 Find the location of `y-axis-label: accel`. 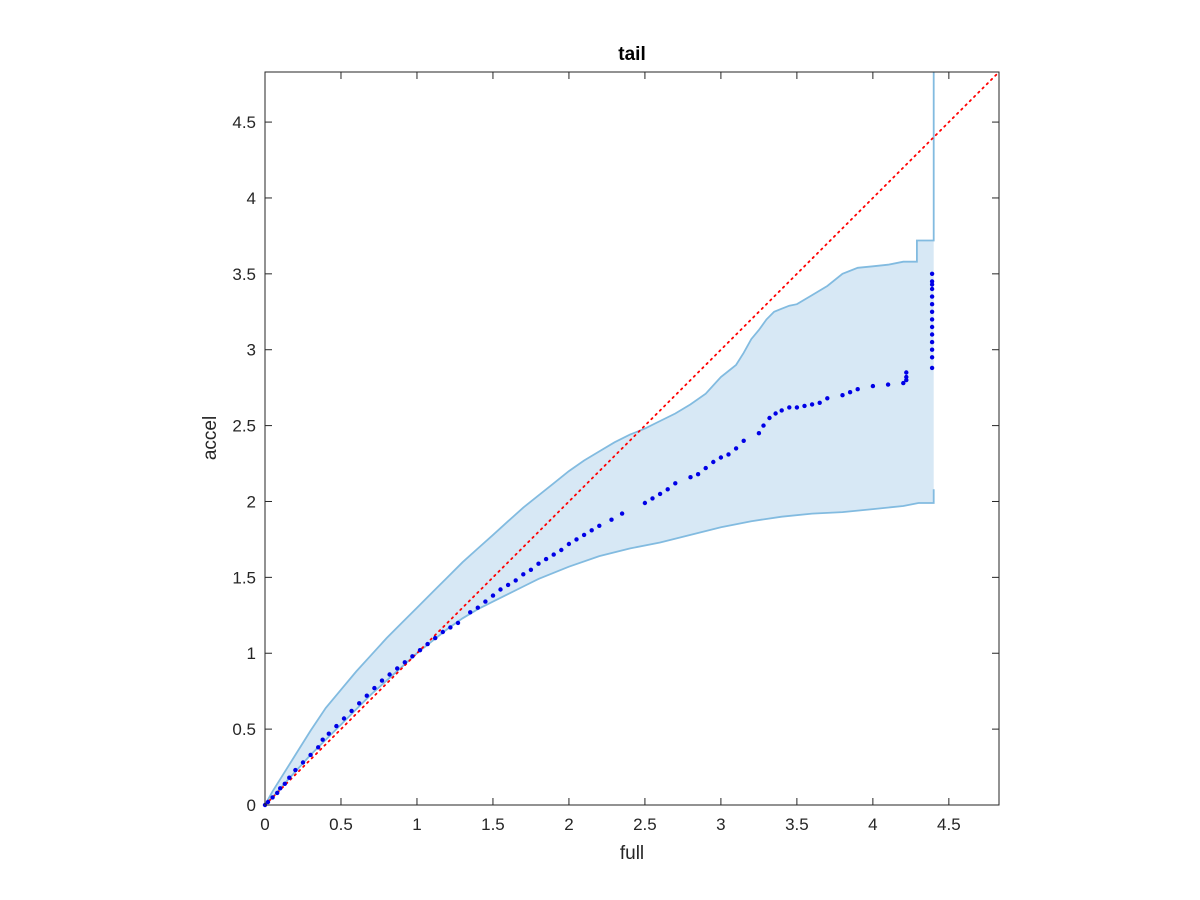

y-axis-label: accel is located at coordinates (210, 438).